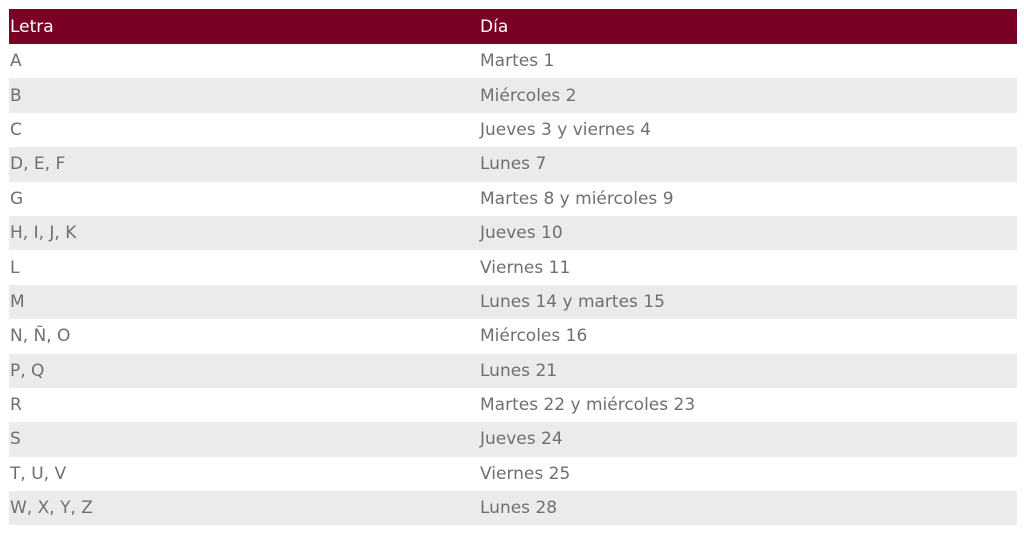 The width and height of the screenshot is (1024, 533). What do you see at coordinates (32, 26) in the screenshot?
I see `column-header-letra: Letra` at bounding box center [32, 26].